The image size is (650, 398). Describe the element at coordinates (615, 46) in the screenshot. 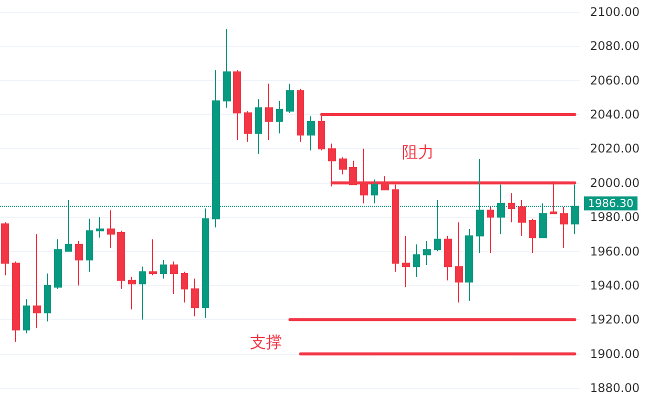

I see `y-tick-label: 2080.00` at that location.